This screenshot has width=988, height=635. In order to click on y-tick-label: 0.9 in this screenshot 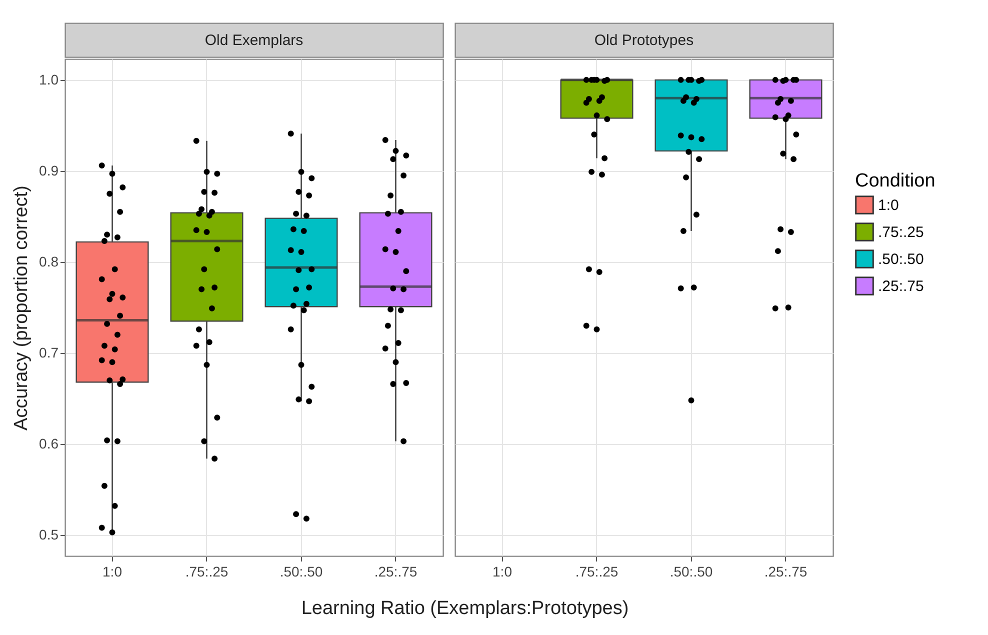, I will do `click(49, 170)`.